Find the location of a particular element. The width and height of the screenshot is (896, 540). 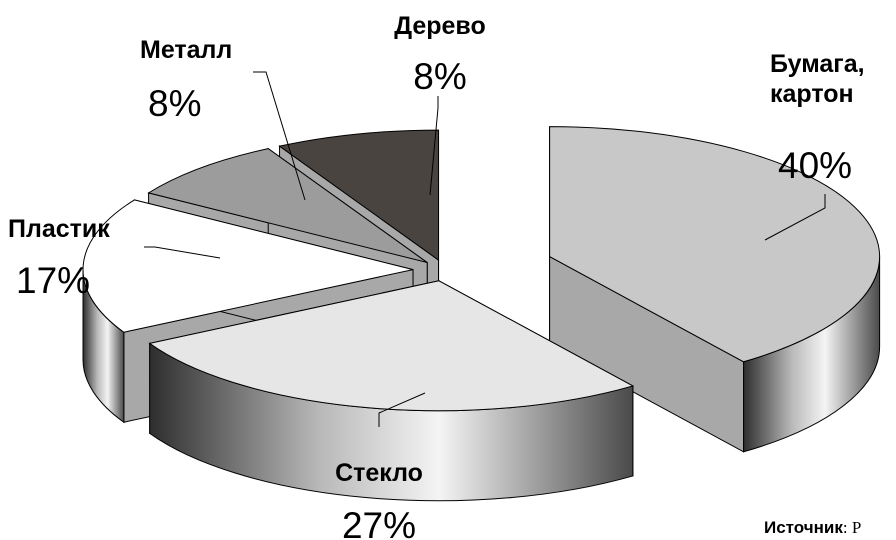

slice-value-wood: 8% is located at coordinates (439, 76).